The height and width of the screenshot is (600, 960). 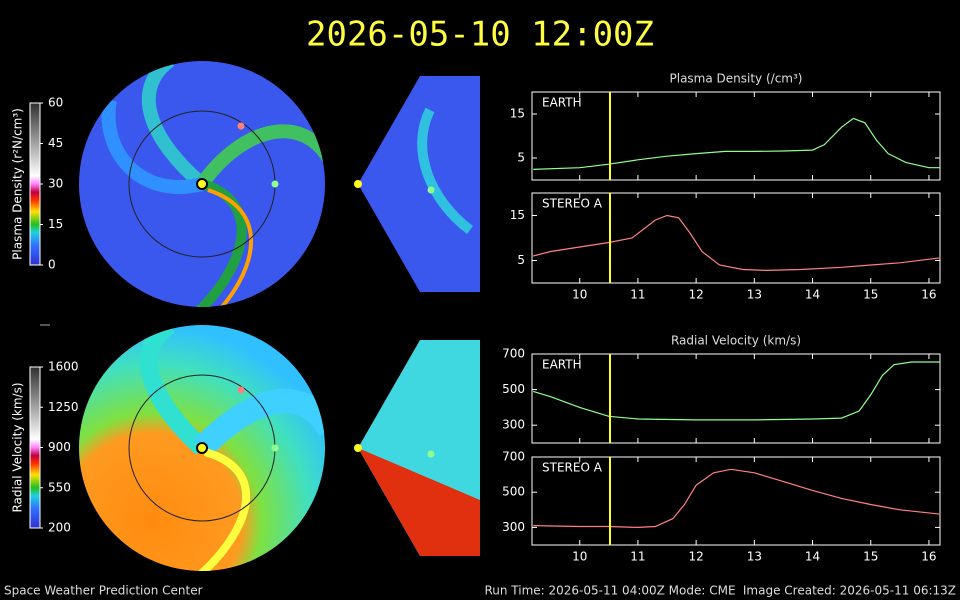 What do you see at coordinates (55, 224) in the screenshot?
I see `colorbar-tick-label: 15` at bounding box center [55, 224].